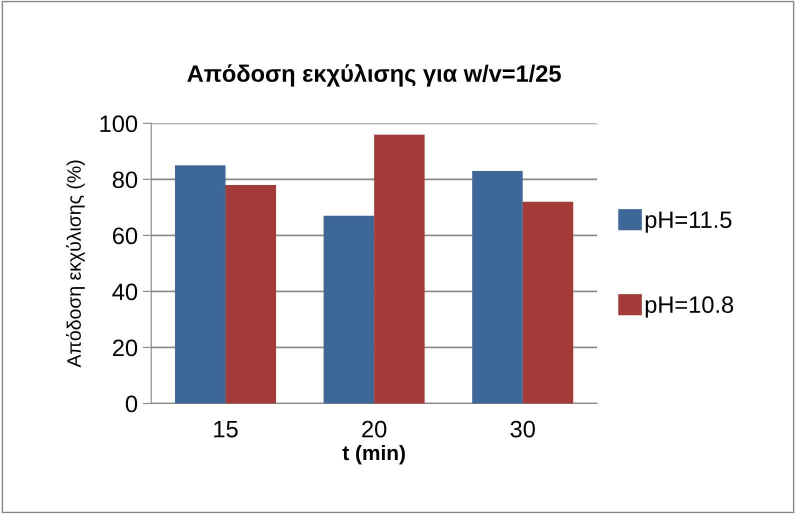 Image resolution: width=796 pixels, height=514 pixels. I want to click on x-axis-title: t (min), so click(373, 454).